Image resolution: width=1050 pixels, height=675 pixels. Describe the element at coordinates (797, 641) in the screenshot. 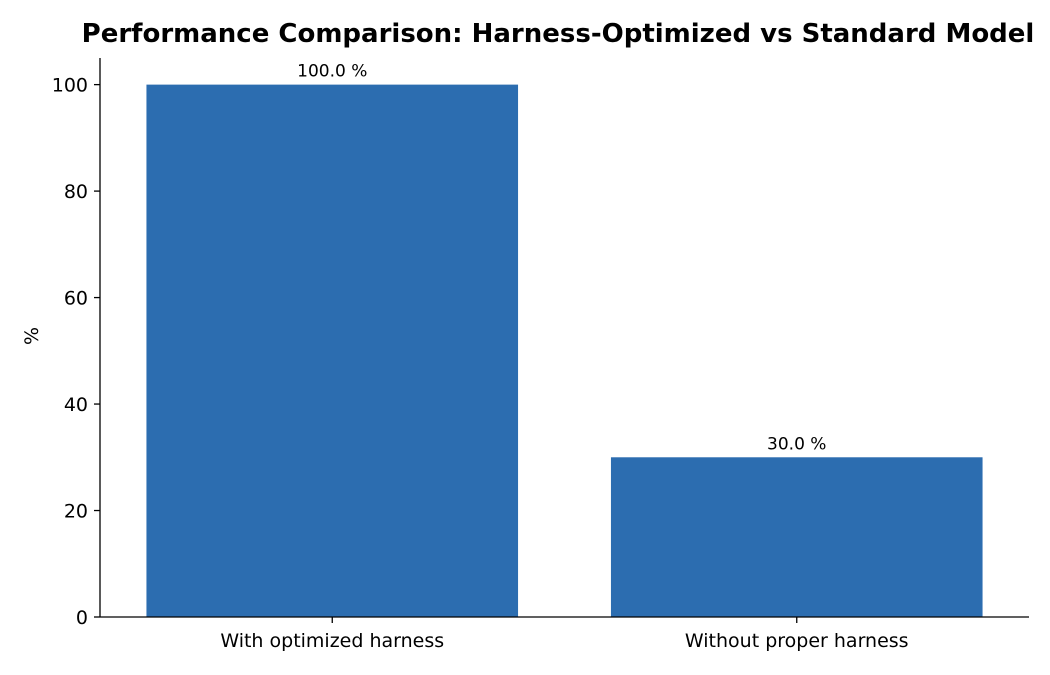

I see `x-tick-label-2: Without proper harness` at that location.